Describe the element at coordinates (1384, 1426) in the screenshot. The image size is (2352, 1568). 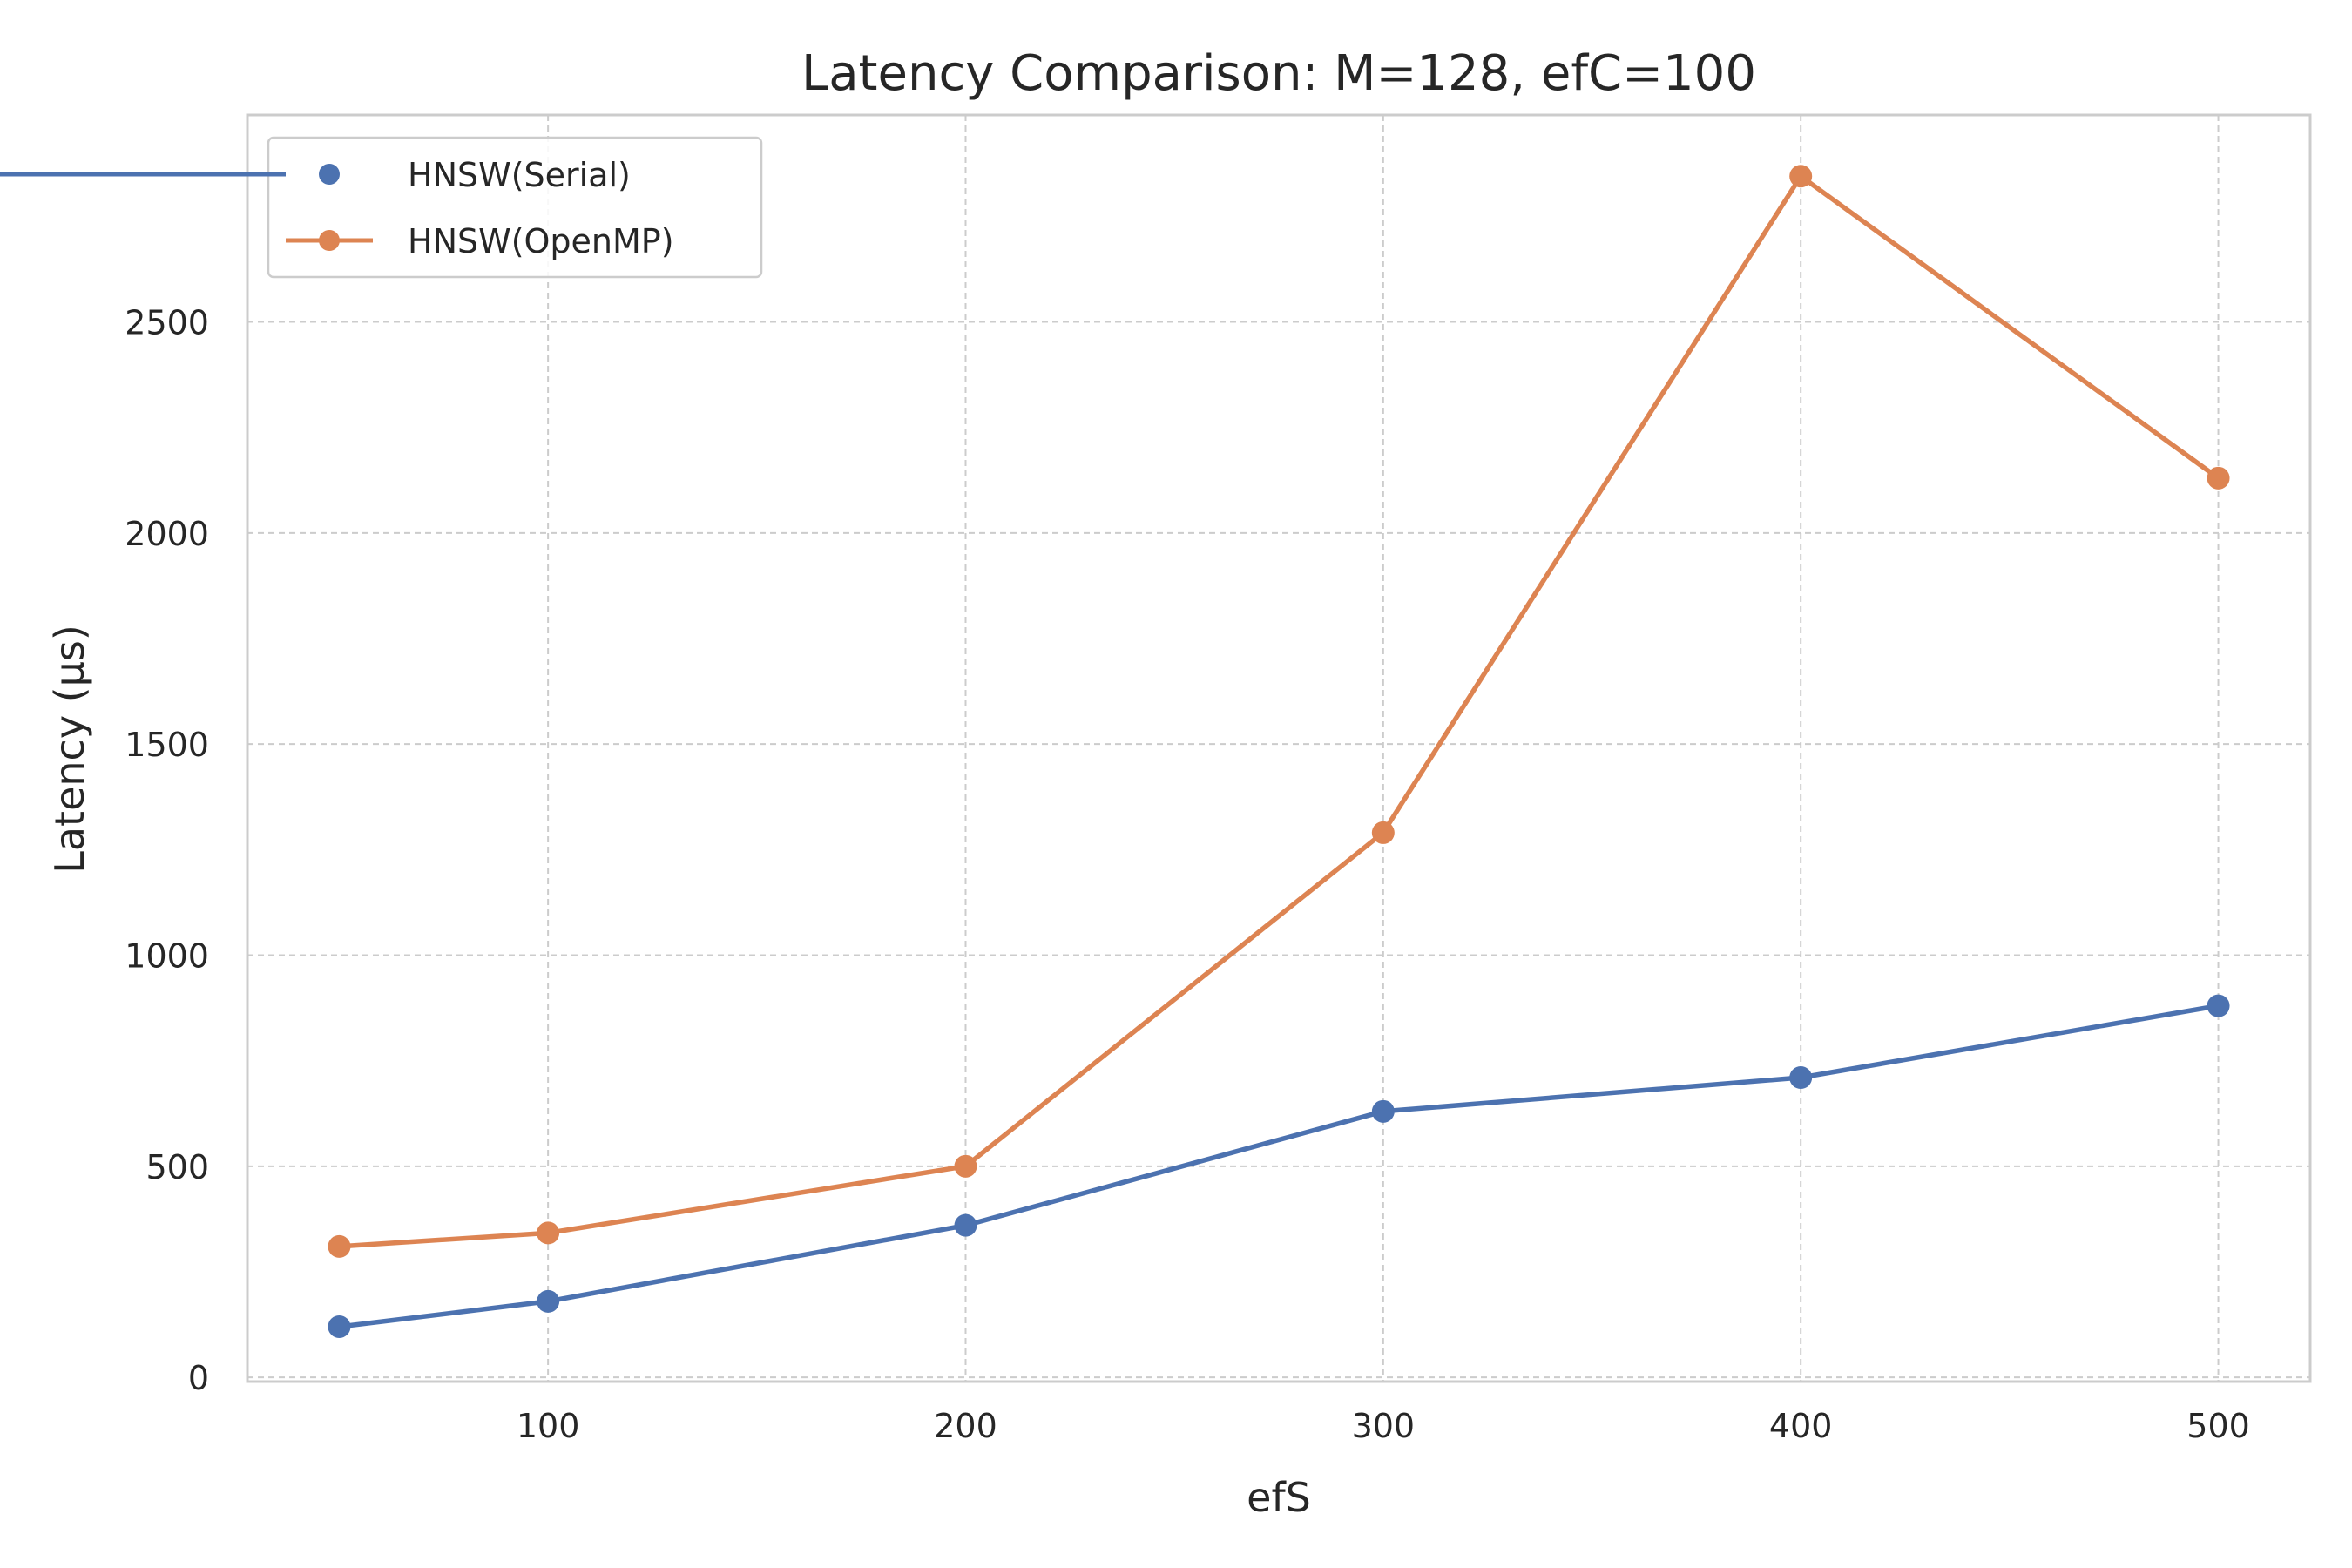
I see `x-tick-label-300: 300` at that location.